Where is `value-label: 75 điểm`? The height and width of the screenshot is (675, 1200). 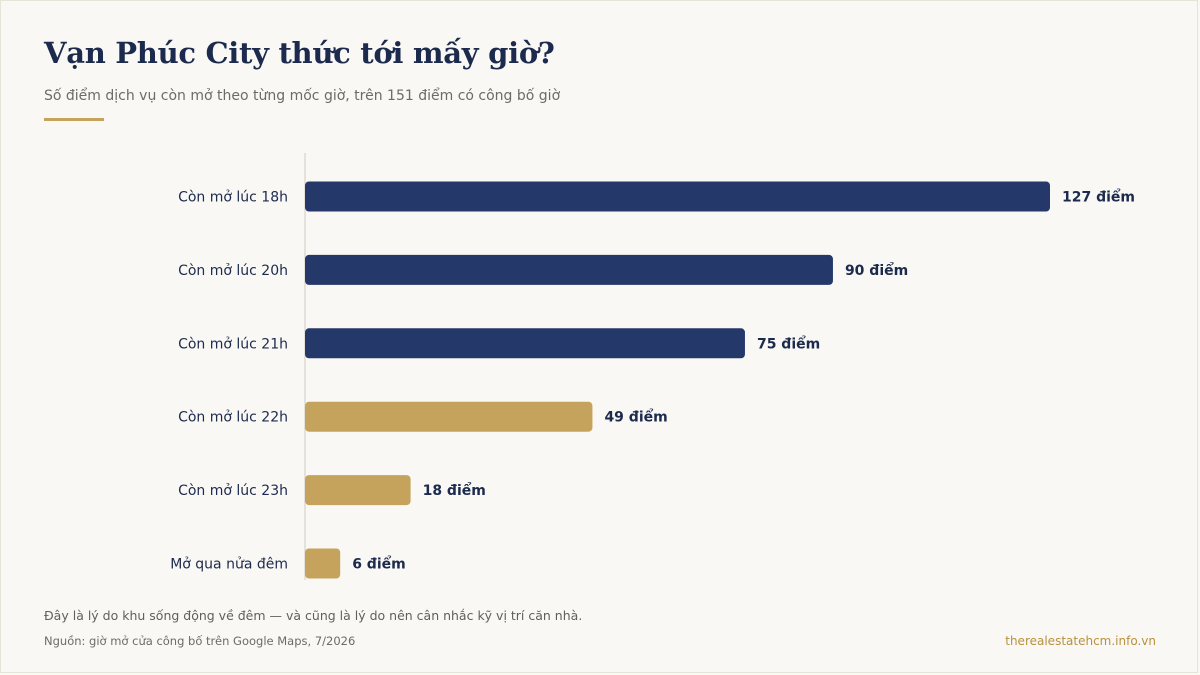
value-label: 75 điểm is located at coordinates (788, 343).